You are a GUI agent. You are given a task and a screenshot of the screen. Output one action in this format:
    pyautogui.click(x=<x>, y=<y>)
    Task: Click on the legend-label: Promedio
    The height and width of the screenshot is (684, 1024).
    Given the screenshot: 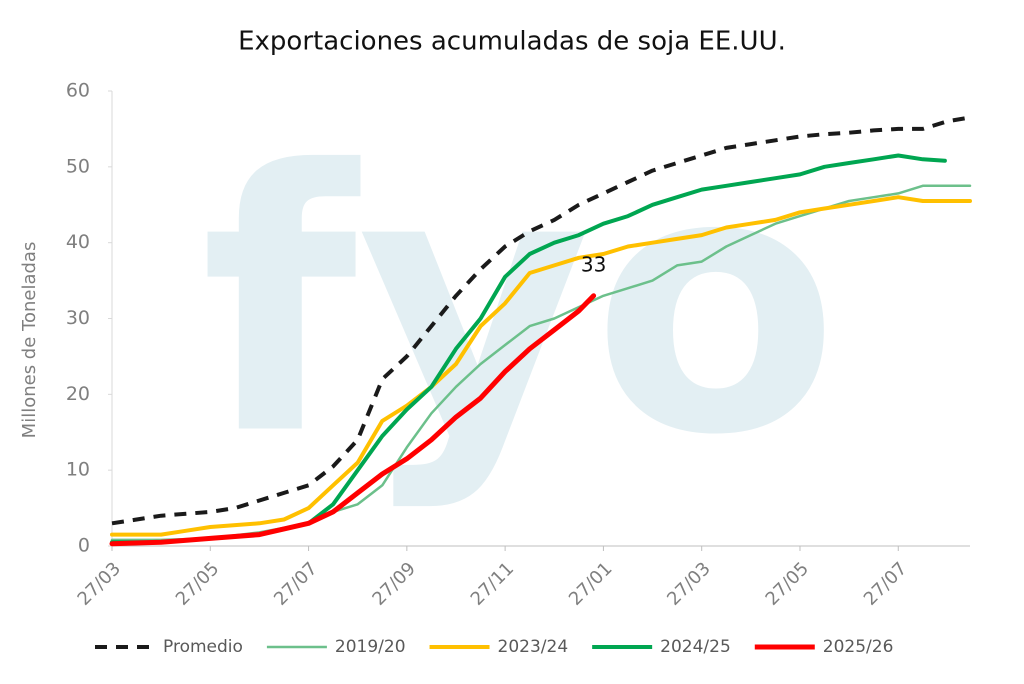 What is the action you would take?
    pyautogui.click(x=203, y=647)
    